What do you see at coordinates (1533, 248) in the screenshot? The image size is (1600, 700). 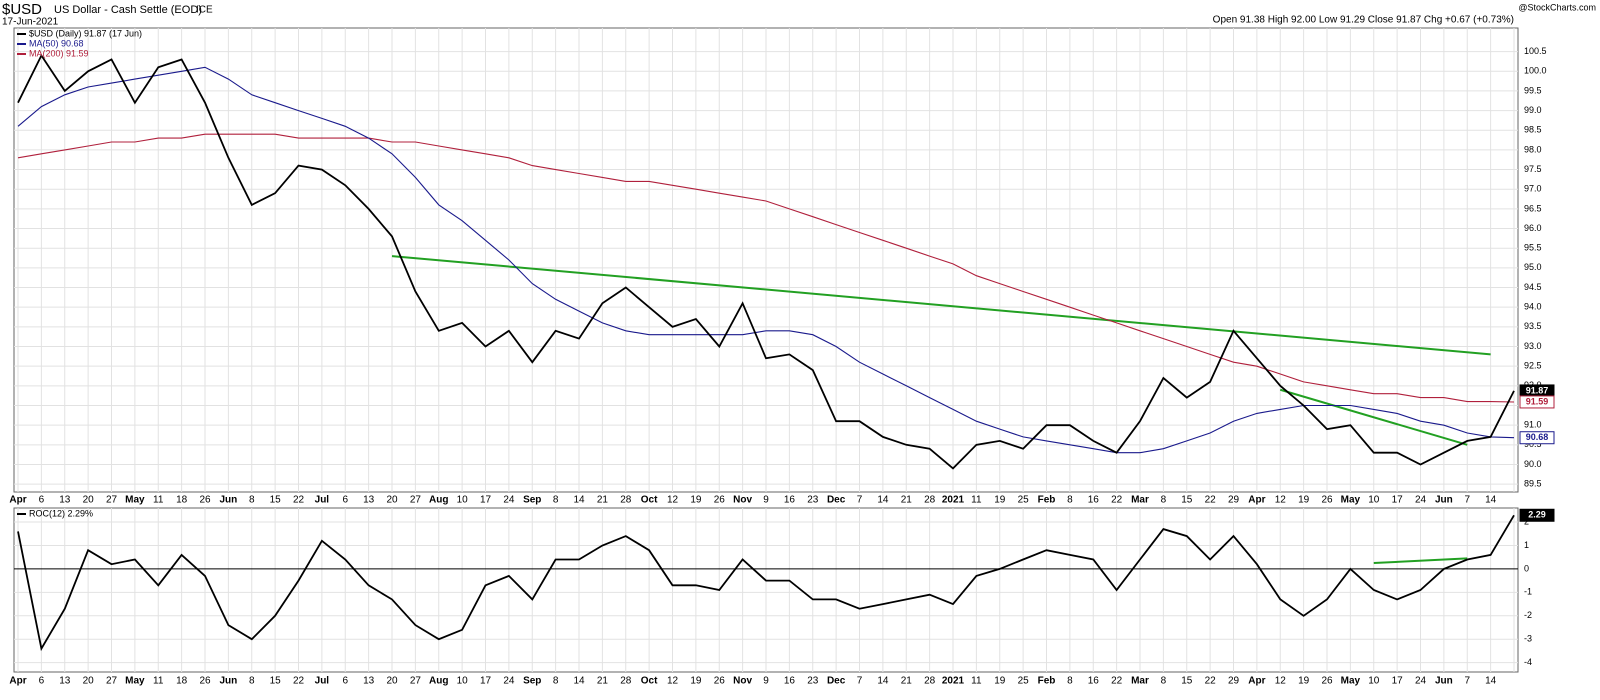 I see `y-tick-label: 95.5` at bounding box center [1533, 248].